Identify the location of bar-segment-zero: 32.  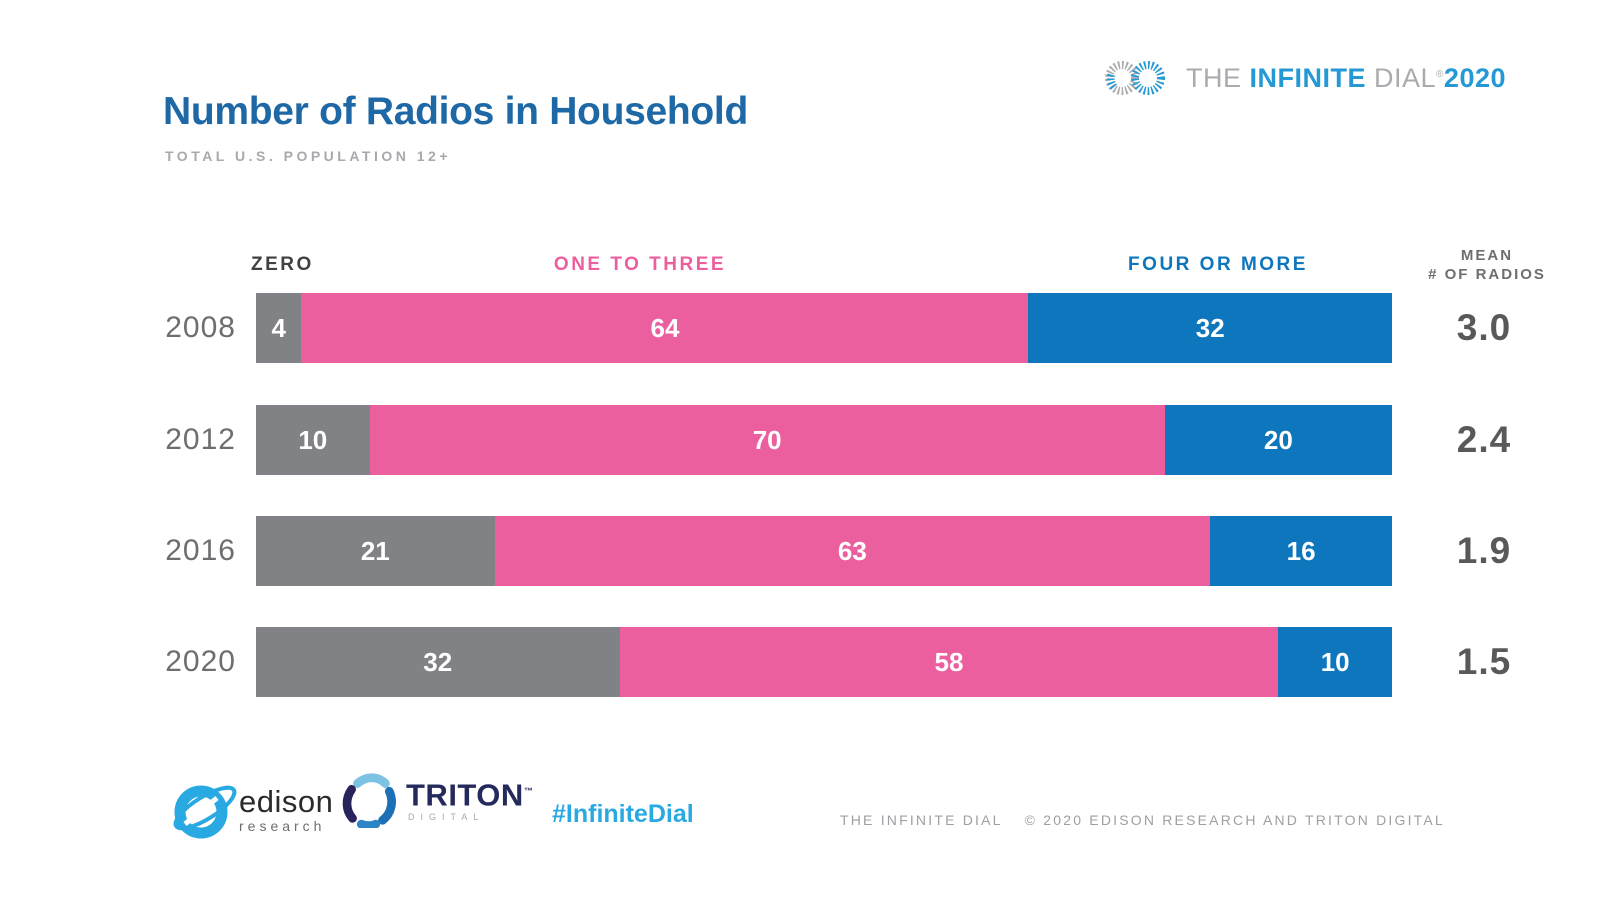
(438, 662).